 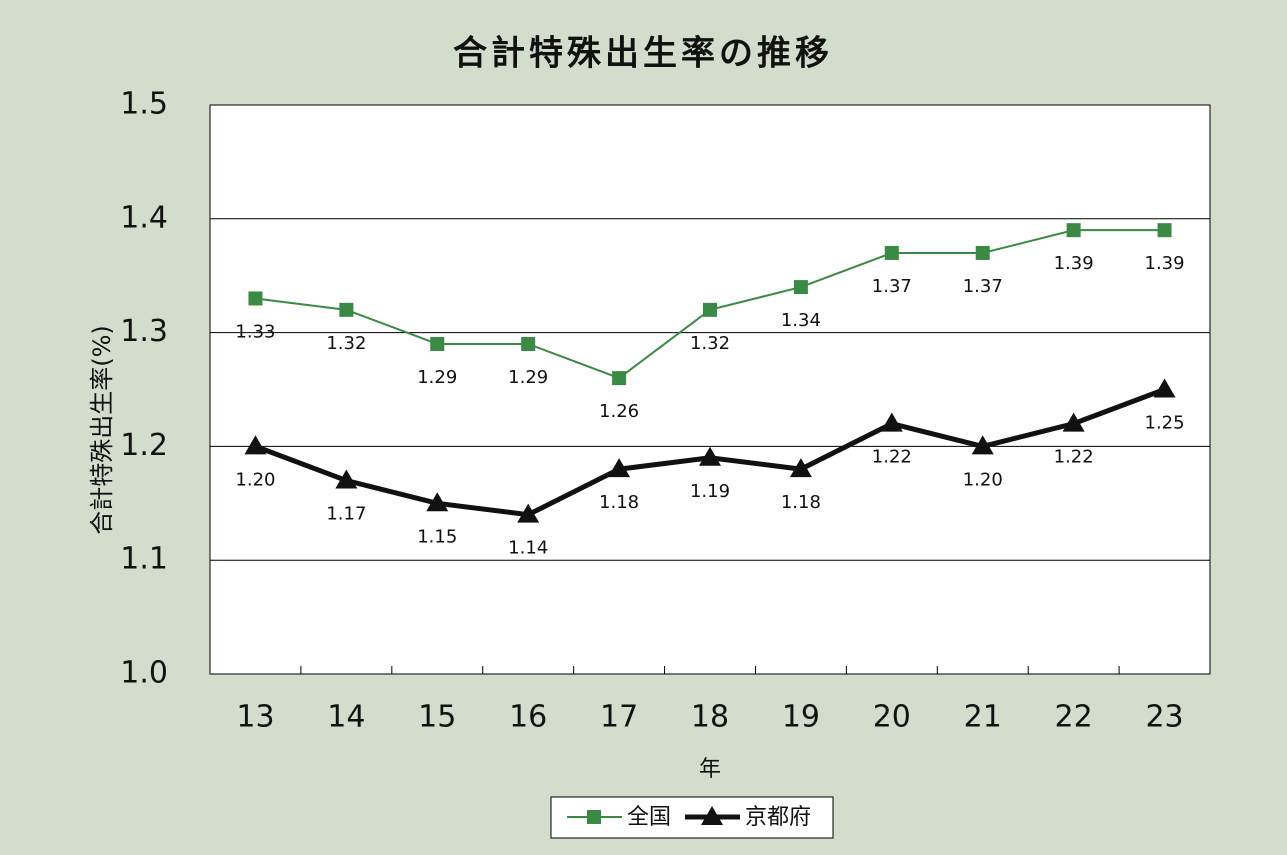 What do you see at coordinates (528, 717) in the screenshot?
I see `x-tick-label: 16` at bounding box center [528, 717].